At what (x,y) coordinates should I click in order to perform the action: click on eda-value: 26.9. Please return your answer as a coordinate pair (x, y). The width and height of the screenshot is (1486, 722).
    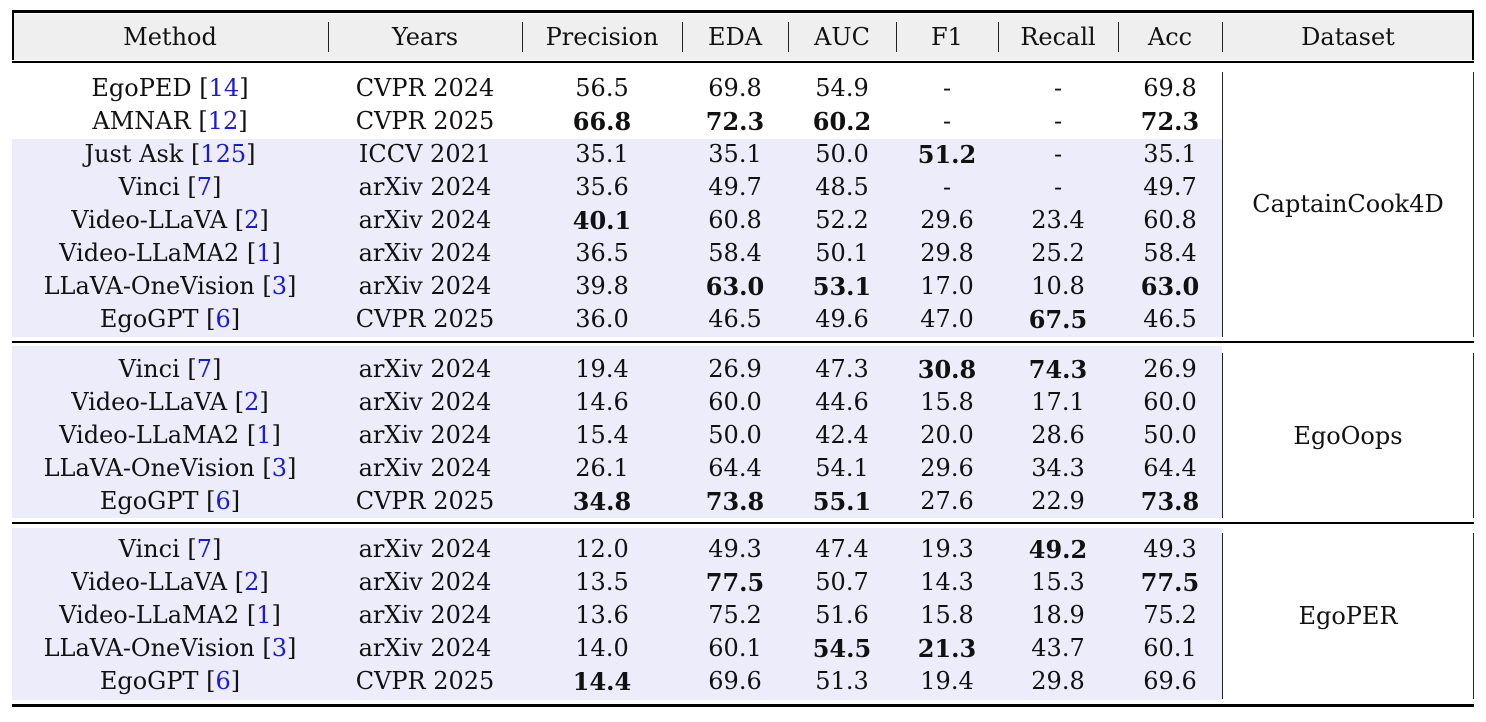
    Looking at the image, I should click on (735, 369).